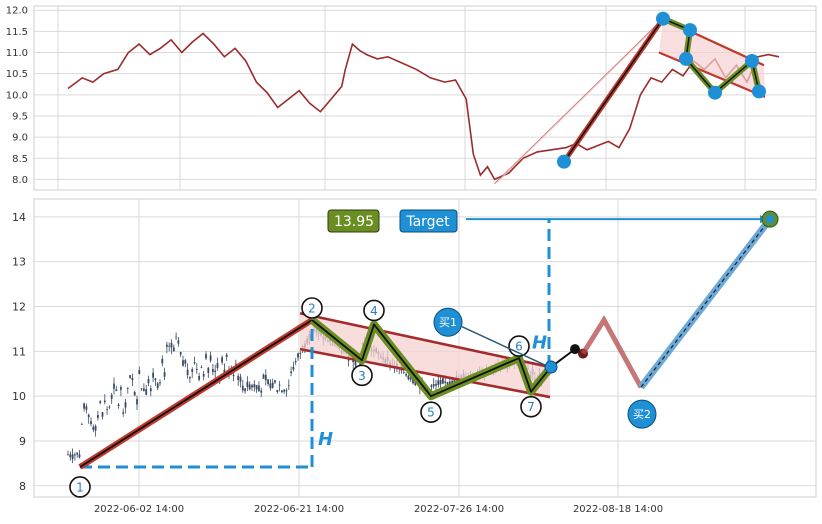  Describe the element at coordinates (770, 219) in the screenshot. I see `target-marker-inner` at that location.